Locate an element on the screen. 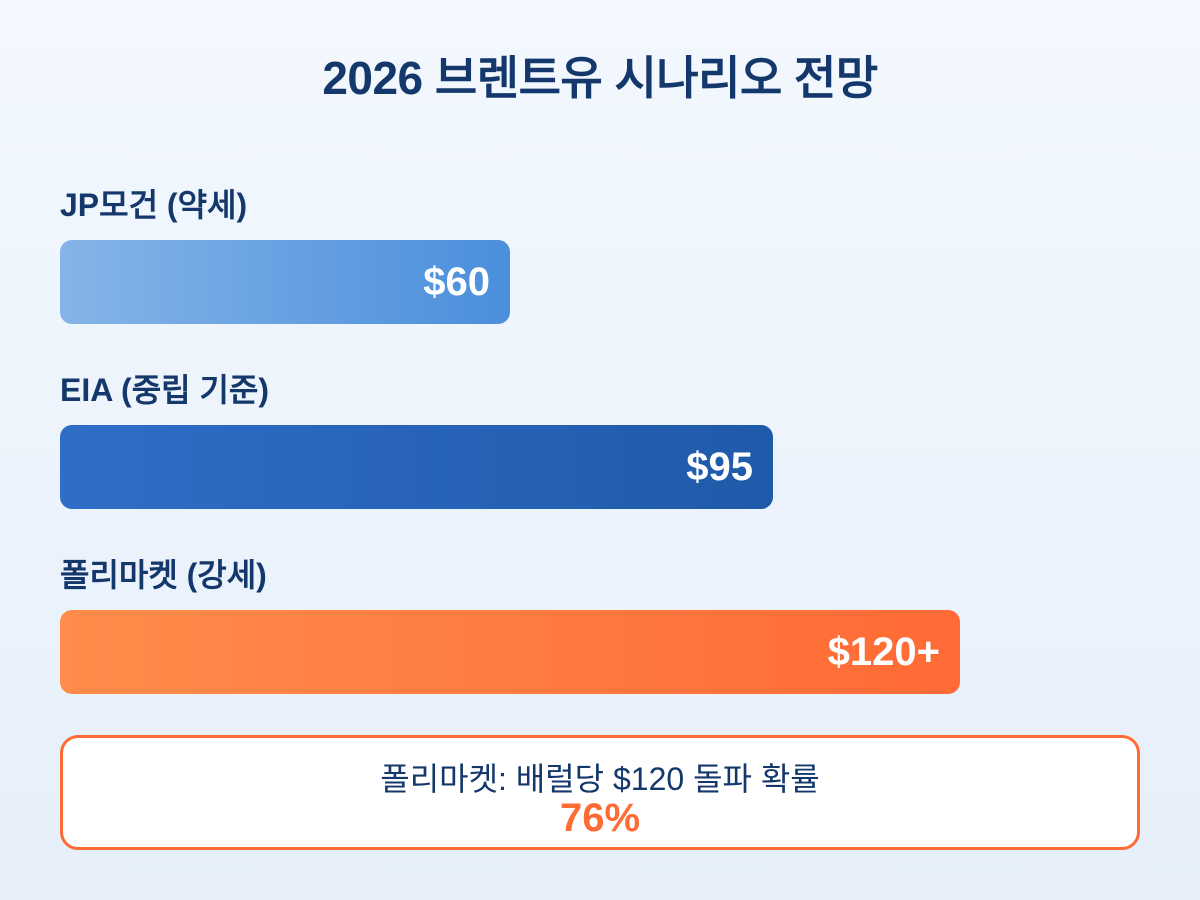 Image resolution: width=1200 pixels, height=900 pixels. bar: $95 is located at coordinates (416, 467).